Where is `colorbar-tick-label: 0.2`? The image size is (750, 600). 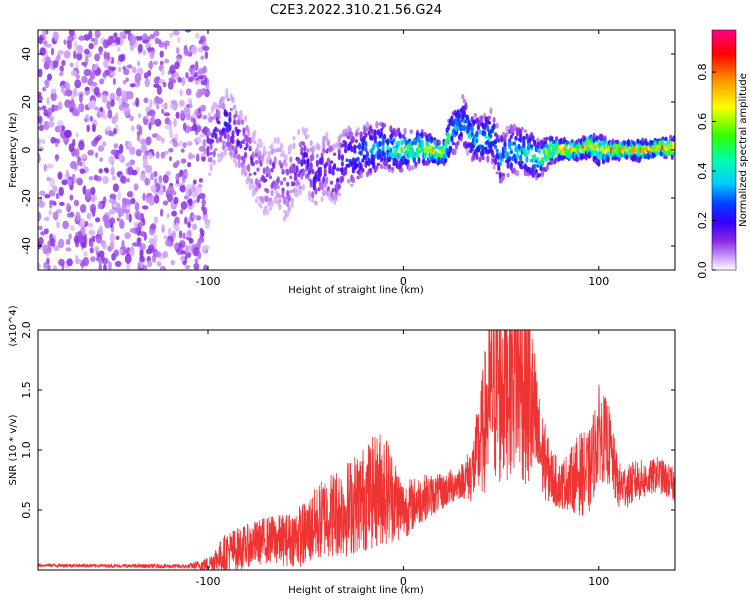
colorbar-tick-label: 0.2 is located at coordinates (702, 221).